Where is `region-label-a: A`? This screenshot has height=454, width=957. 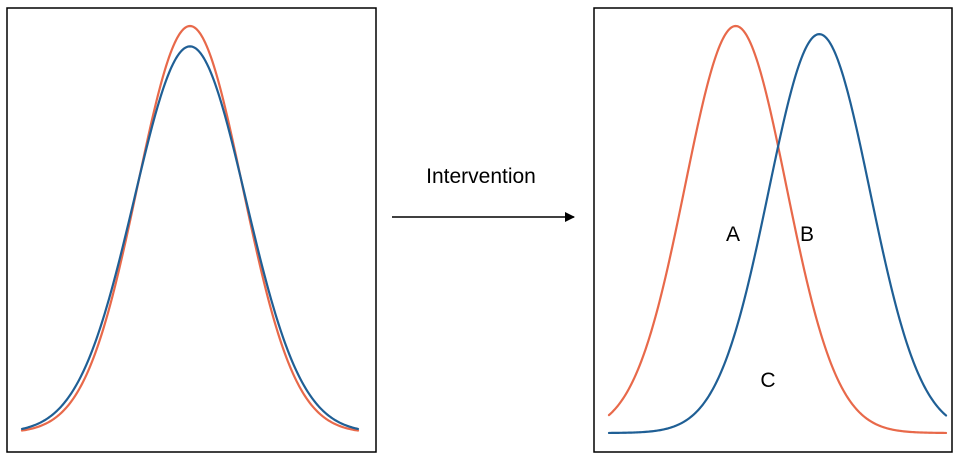 region-label-a: A is located at coordinates (733, 234).